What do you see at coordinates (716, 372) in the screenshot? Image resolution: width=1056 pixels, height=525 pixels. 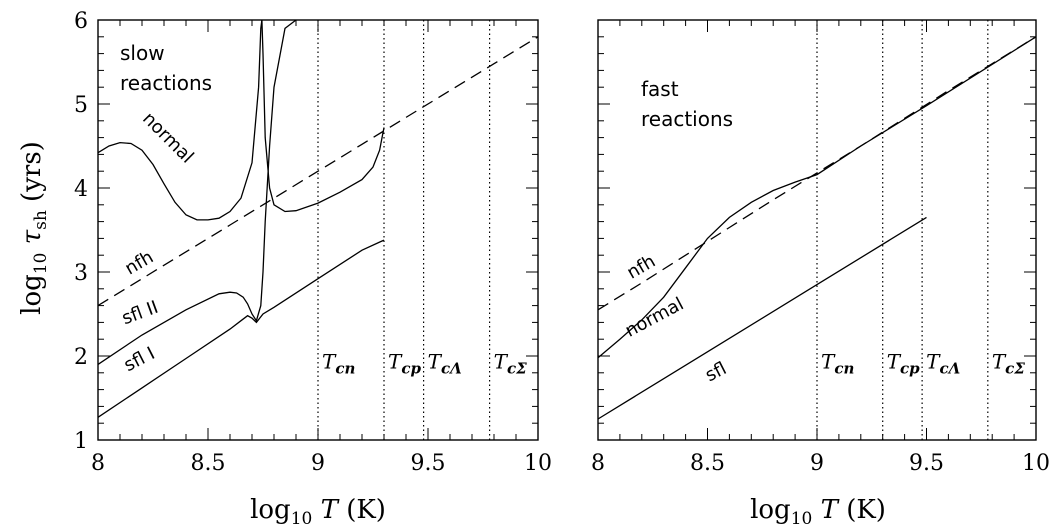 I see `series-label: sfl` at bounding box center [716, 372].